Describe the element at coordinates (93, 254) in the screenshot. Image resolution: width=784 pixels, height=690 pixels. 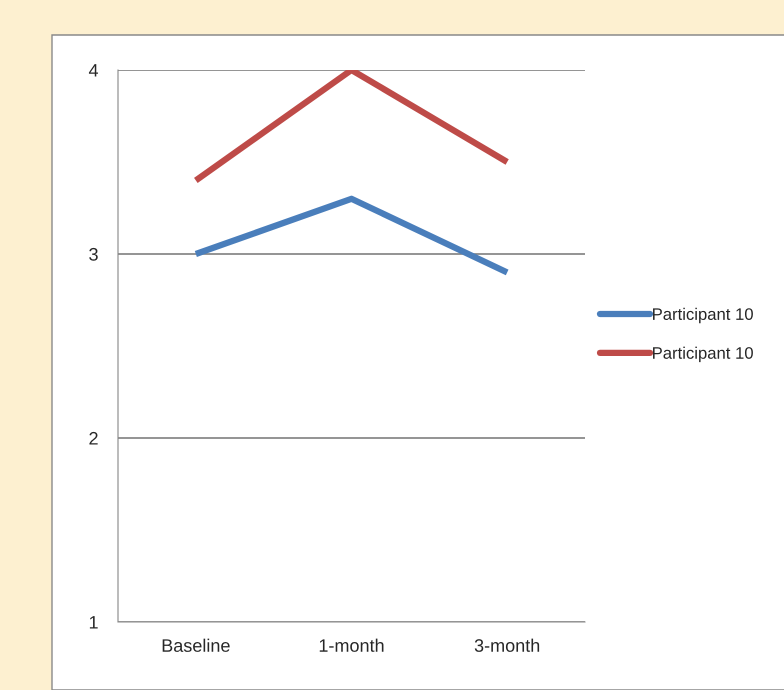
I see `y-tick-label: 3` at that location.